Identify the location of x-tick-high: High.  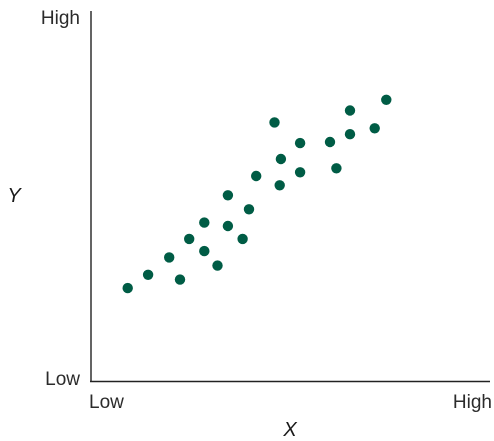
(472, 402).